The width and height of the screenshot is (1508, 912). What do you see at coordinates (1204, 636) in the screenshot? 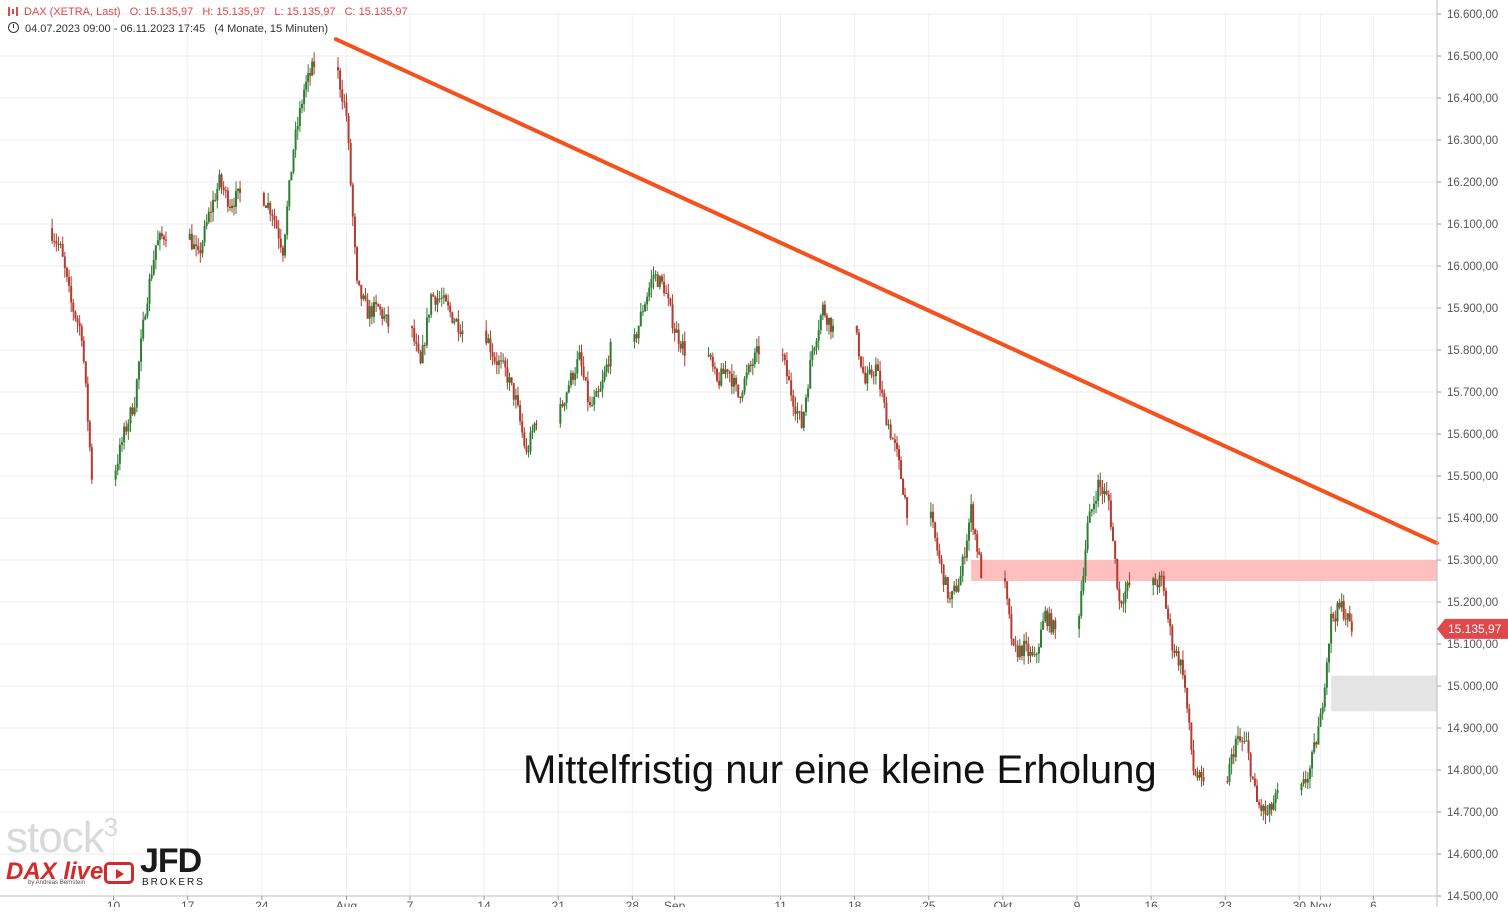
I see `zones` at bounding box center [1204, 636].